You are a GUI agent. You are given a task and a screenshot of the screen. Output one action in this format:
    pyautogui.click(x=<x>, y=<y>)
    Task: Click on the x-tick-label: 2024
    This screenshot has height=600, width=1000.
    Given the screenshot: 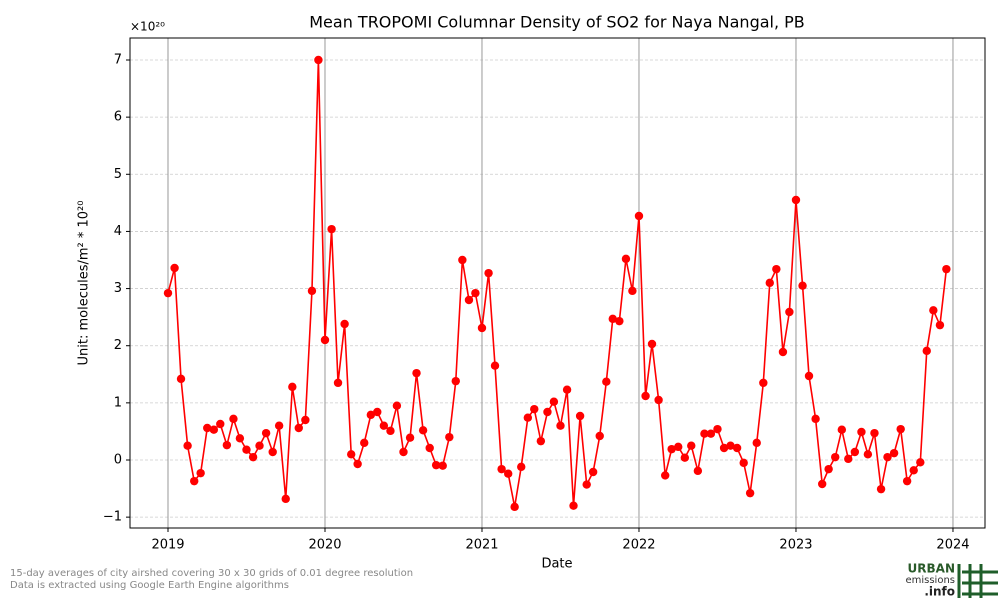 What is the action you would take?
    pyautogui.click(x=952, y=545)
    